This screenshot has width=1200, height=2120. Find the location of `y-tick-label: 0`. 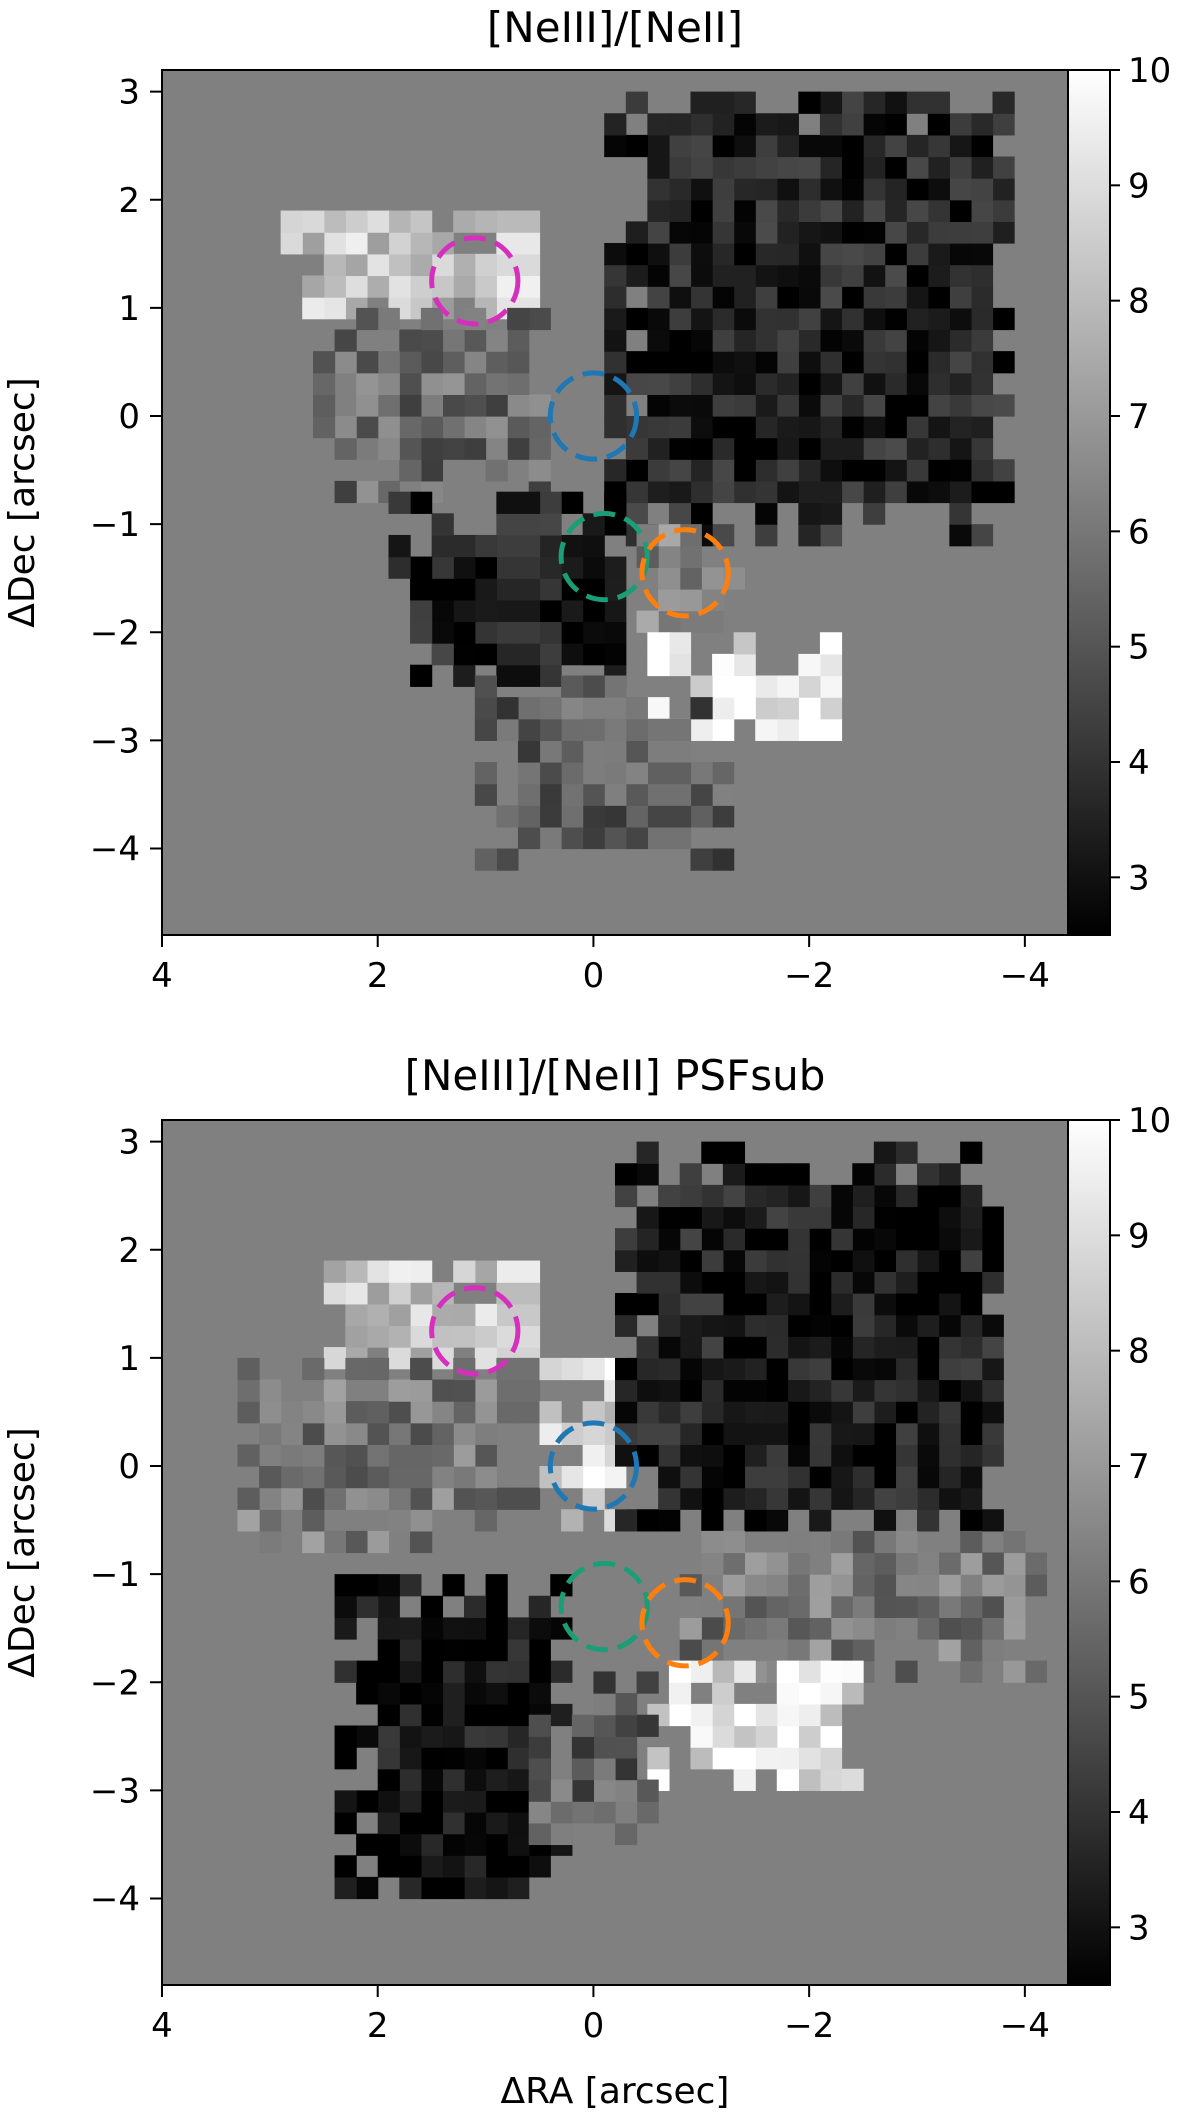

y-tick-label: 0 is located at coordinates (129, 417).